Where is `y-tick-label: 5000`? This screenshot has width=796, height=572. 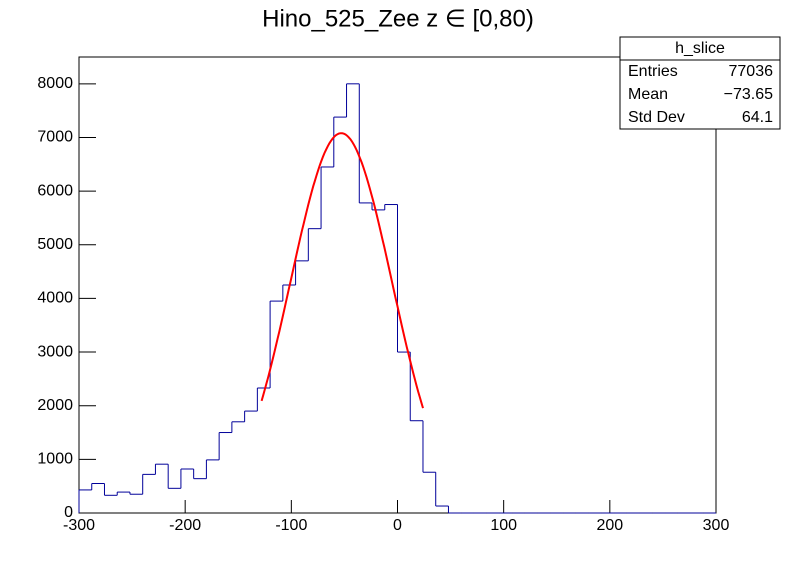
y-tick-label: 5000 is located at coordinates (55, 244).